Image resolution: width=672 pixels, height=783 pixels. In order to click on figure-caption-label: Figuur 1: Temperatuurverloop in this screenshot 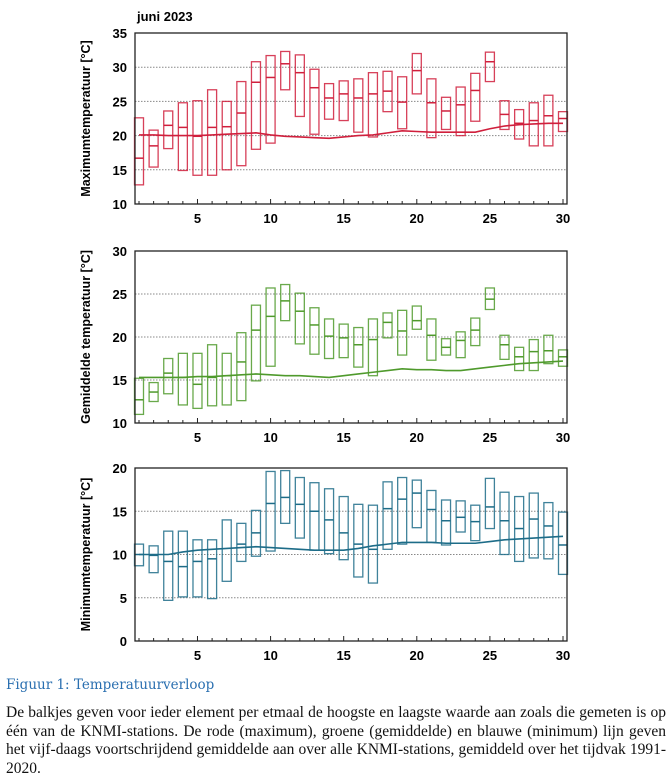, I will do `click(110, 685)`.